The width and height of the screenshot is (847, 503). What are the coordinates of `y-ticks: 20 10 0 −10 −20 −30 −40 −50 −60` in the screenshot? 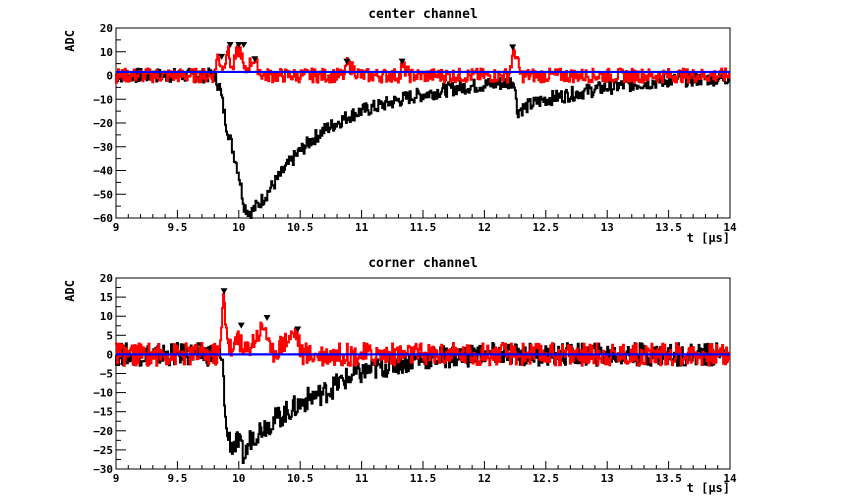 It's located at (109, 123).